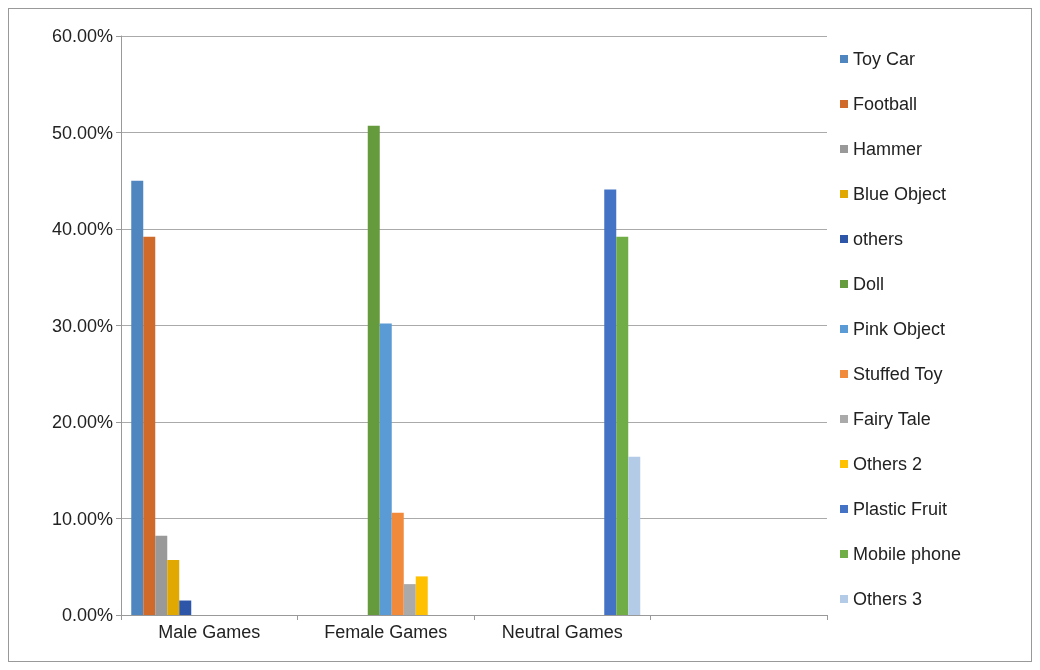 The image size is (1040, 670). Describe the element at coordinates (885, 104) in the screenshot. I see `legend-label: Football` at that location.